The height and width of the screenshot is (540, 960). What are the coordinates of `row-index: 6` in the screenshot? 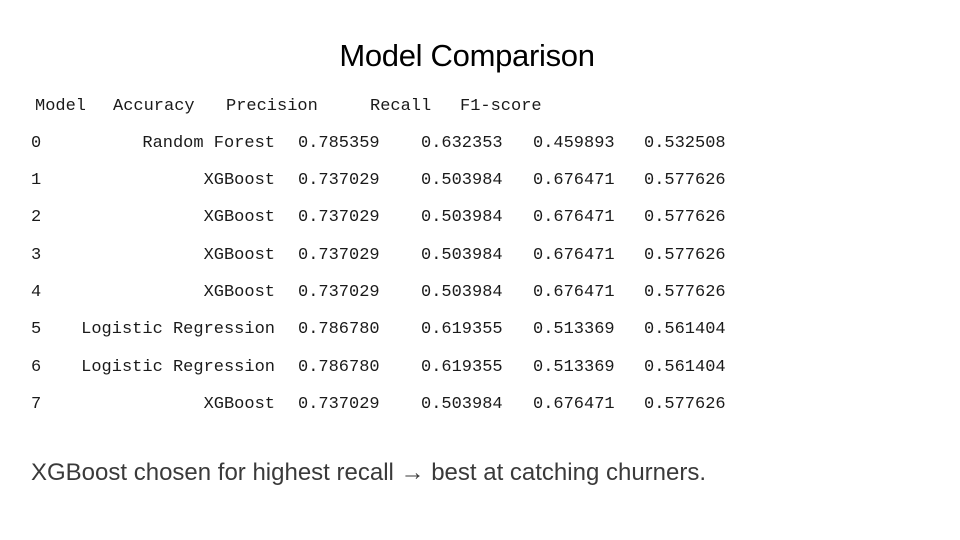 It's located at (36, 367).